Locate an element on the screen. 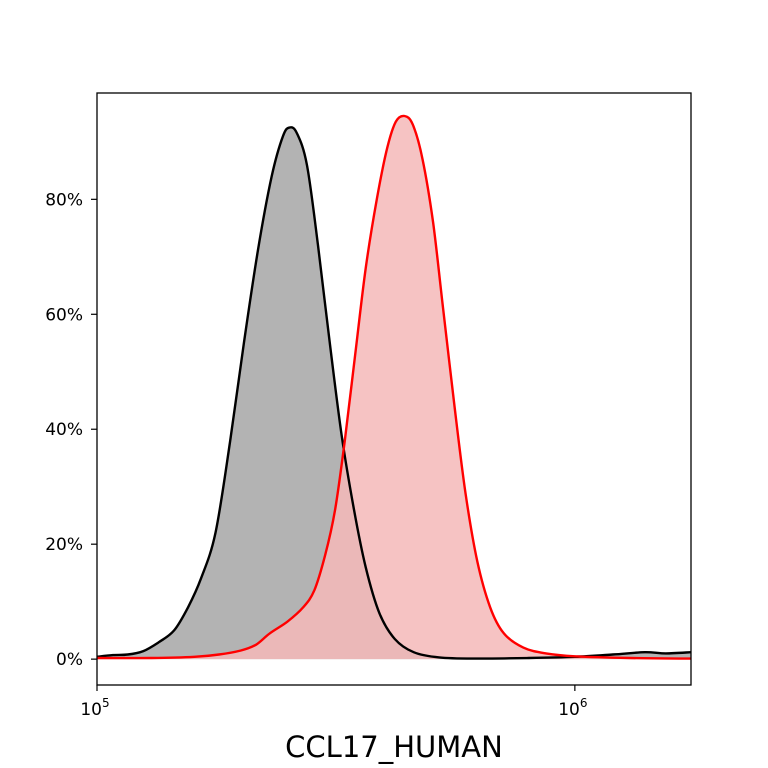 This screenshot has height=768, width=768. y-tick-label: 20% is located at coordinates (64, 545).